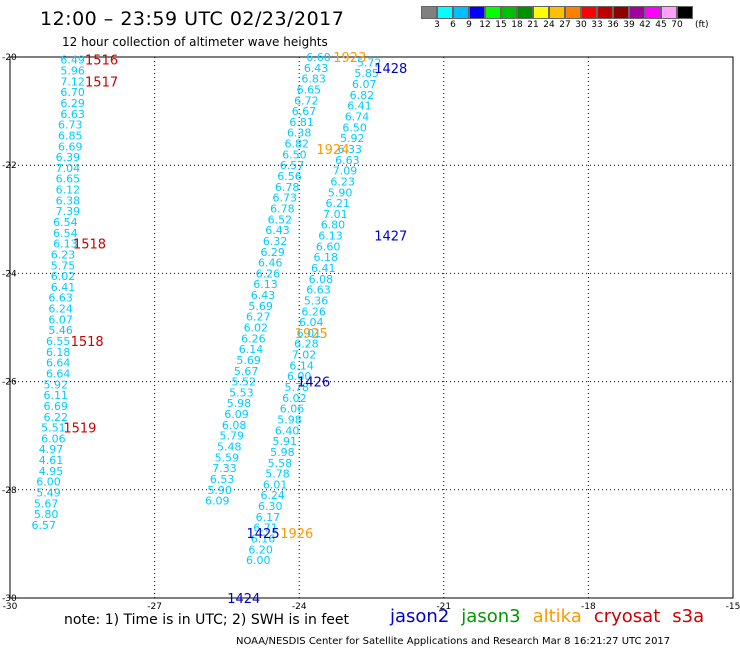  What do you see at coordinates (420, 616) in the screenshot?
I see `legend-entry-jason2: jason2` at bounding box center [420, 616].